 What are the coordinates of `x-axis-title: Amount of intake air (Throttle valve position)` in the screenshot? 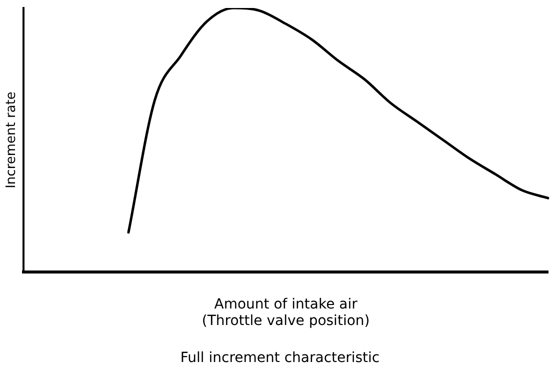 It's located at (286, 313).